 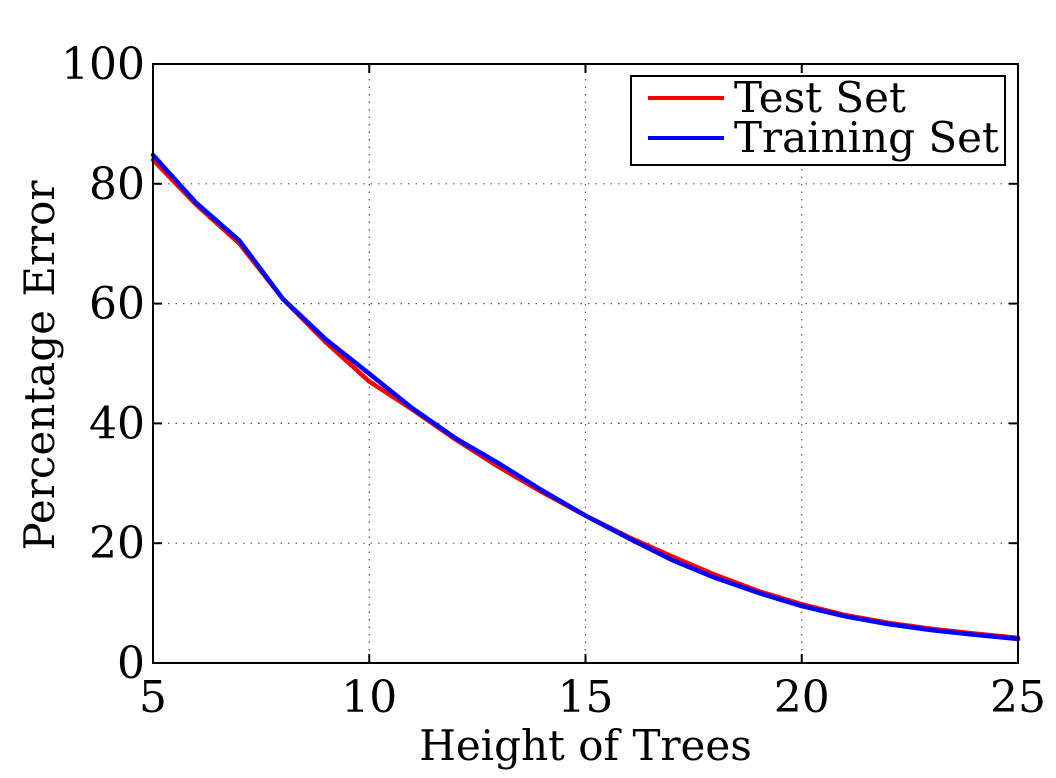 I want to click on x-tick-label: 5, so click(x=153, y=697).